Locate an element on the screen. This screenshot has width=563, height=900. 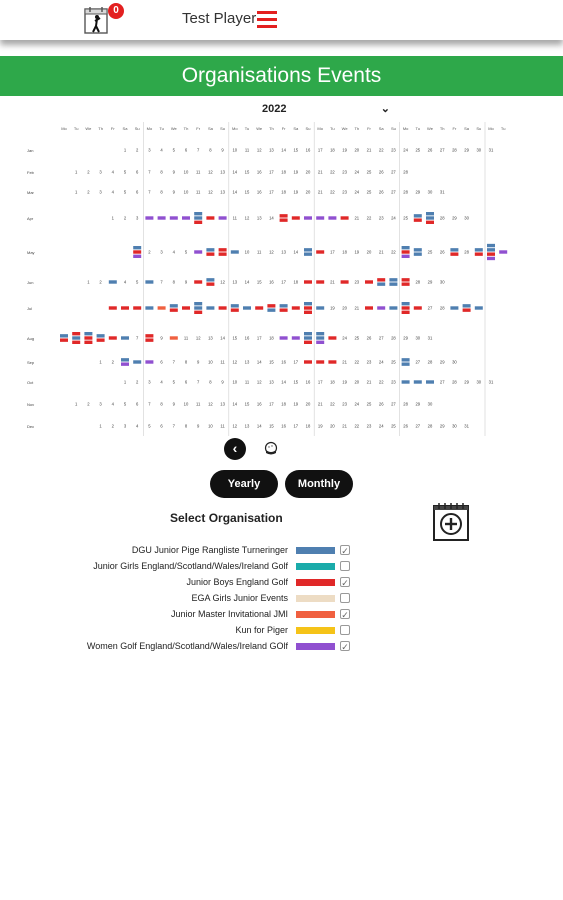
calendar-day: 6 is located at coordinates (137, 192).